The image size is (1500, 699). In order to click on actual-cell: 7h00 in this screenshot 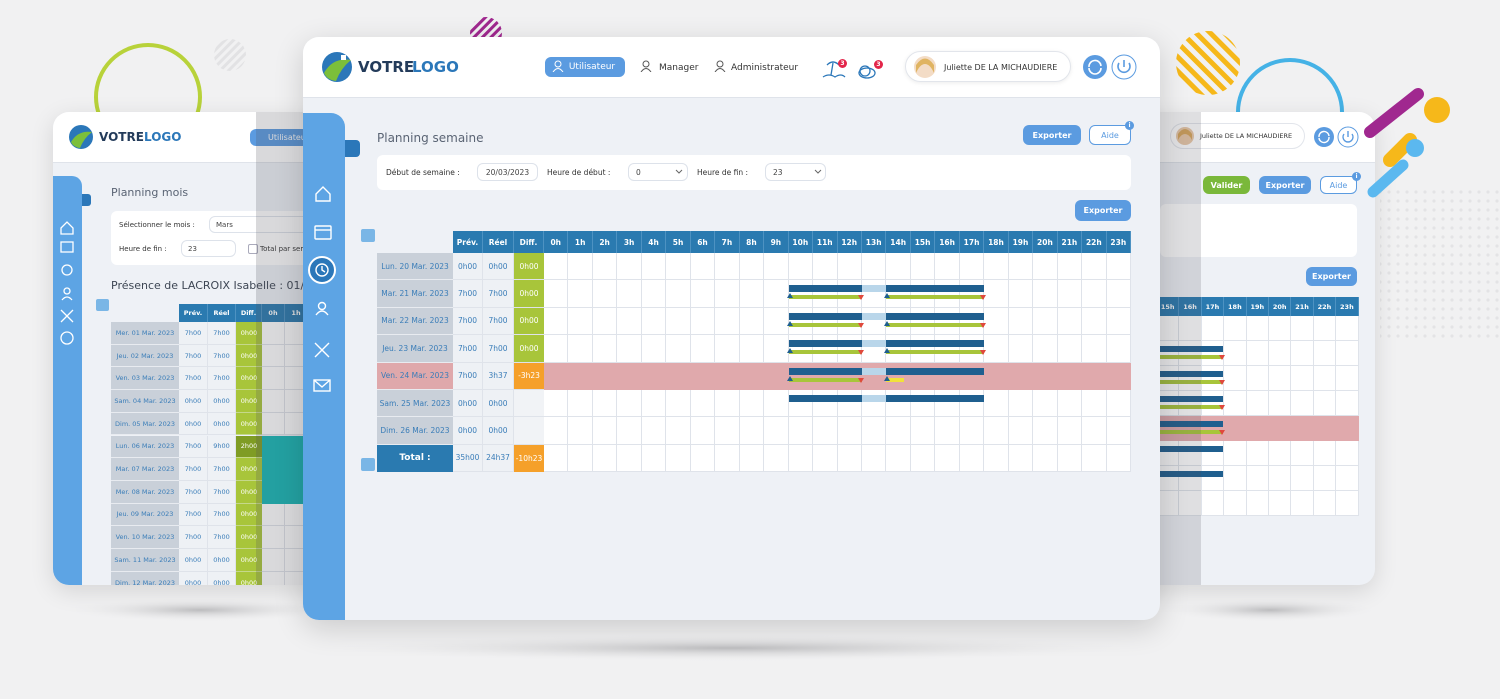, I will do `click(498, 294)`.